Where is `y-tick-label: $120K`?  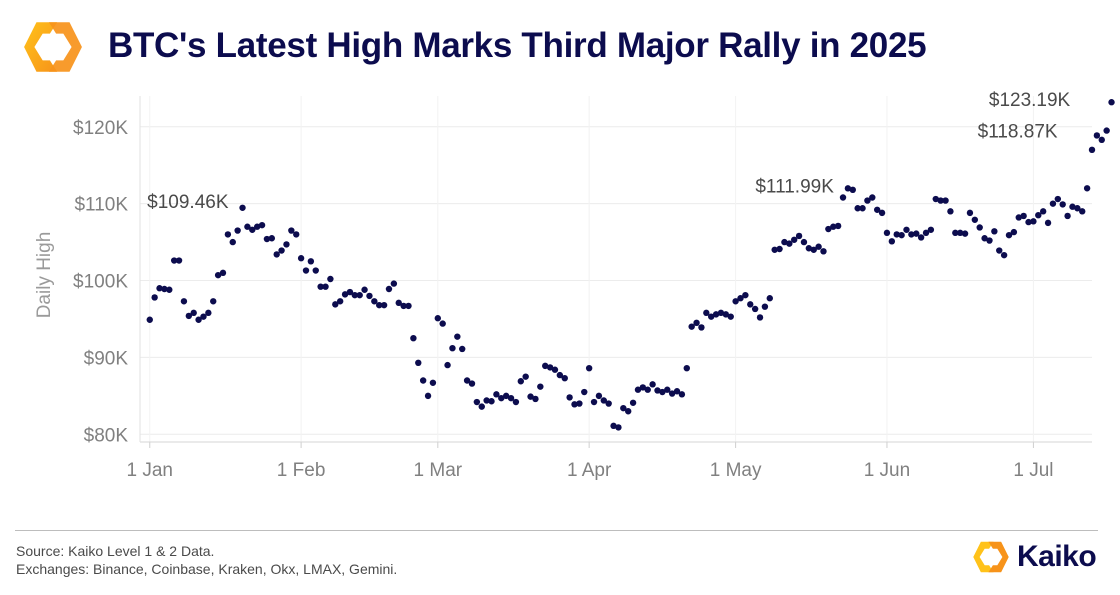 y-tick-label: $120K is located at coordinates (100, 128).